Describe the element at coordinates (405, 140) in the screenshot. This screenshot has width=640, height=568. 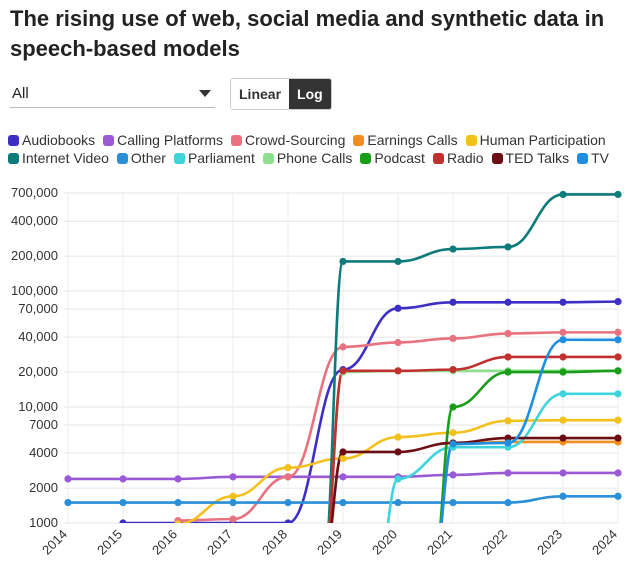
I see `legend-item: Earnings Calls` at that location.